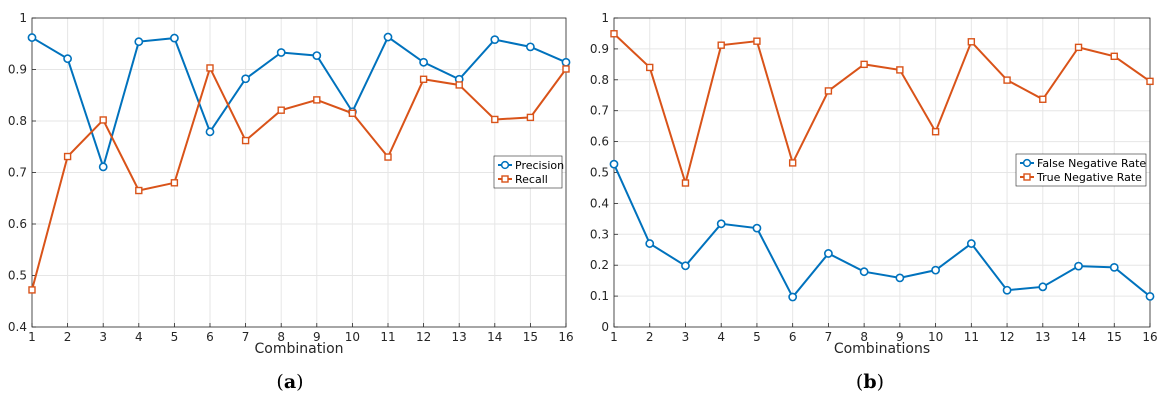 The width and height of the screenshot is (1157, 397). I want to click on chart-b-xtick-label: 10, so click(935, 337).